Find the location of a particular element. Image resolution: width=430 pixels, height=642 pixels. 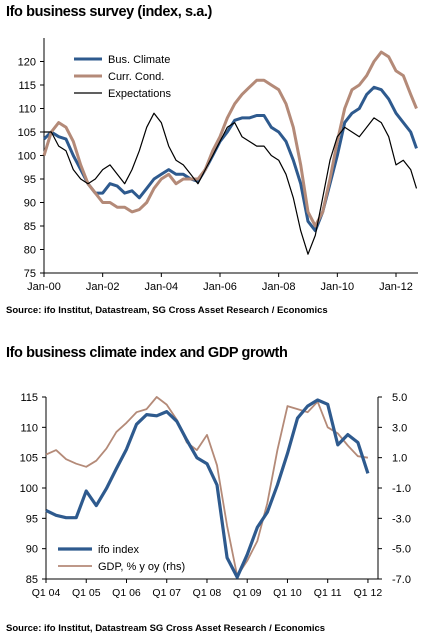

chart1-y-tick-label: 105 is located at coordinates (27, 133).